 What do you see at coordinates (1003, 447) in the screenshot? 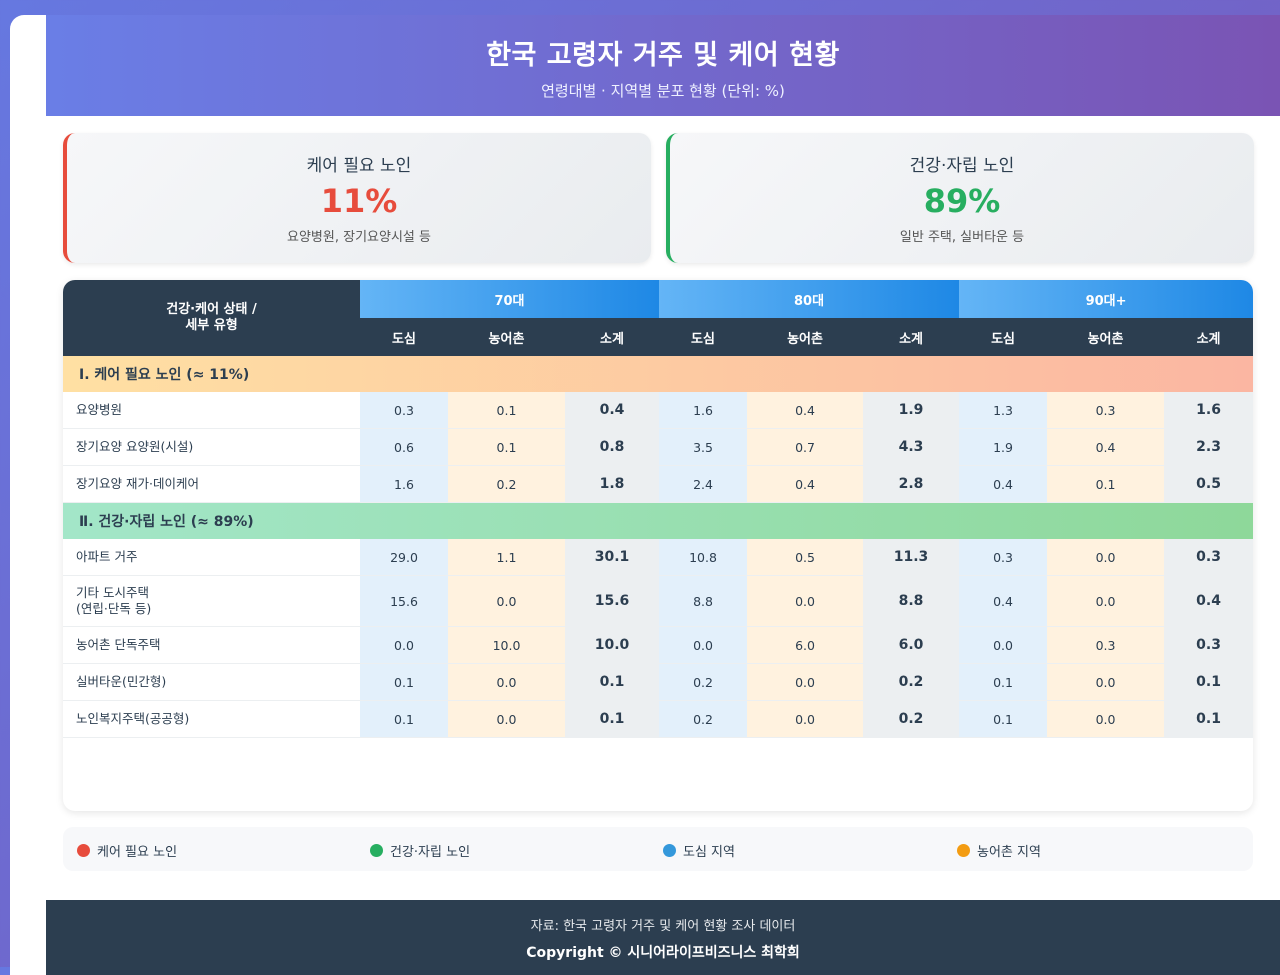
I see `urban-cell: 1.9` at bounding box center [1003, 447].